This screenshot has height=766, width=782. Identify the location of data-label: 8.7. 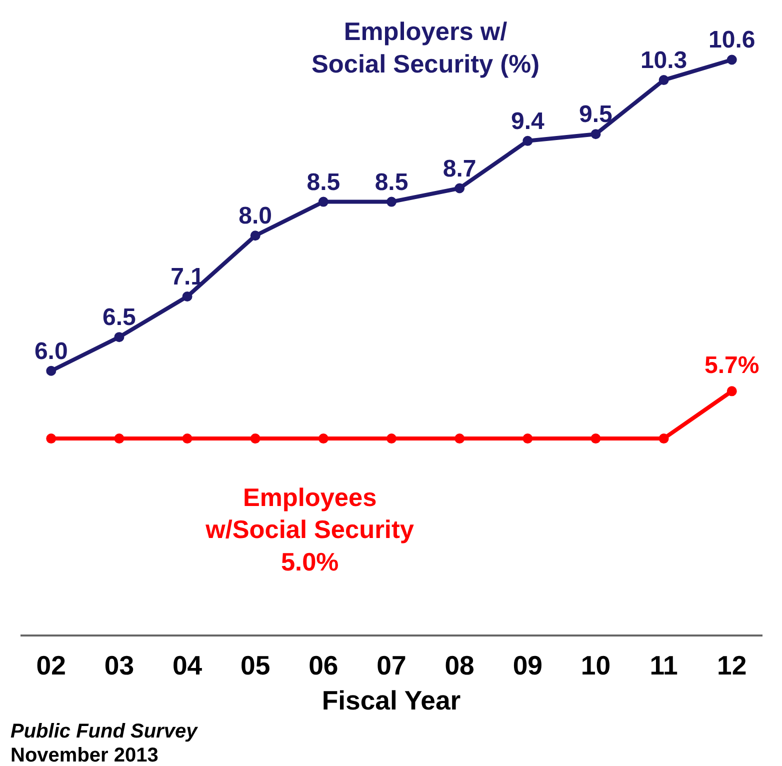
(459, 168).